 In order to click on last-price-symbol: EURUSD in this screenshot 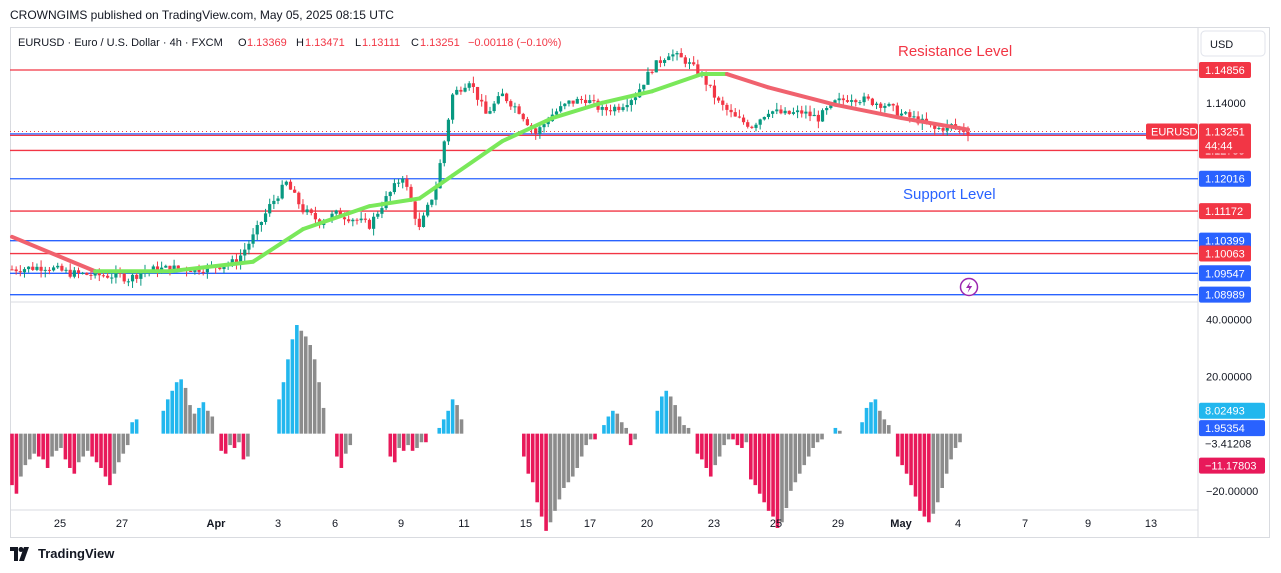, I will do `click(1174, 132)`.